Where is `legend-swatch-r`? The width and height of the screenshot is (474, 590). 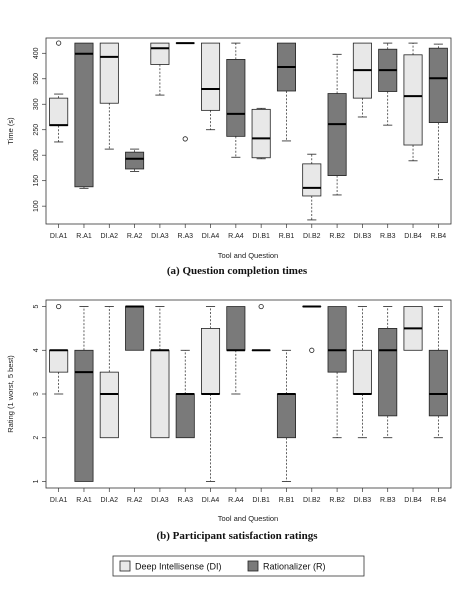
legend-swatch-r is located at coordinates (253, 566).